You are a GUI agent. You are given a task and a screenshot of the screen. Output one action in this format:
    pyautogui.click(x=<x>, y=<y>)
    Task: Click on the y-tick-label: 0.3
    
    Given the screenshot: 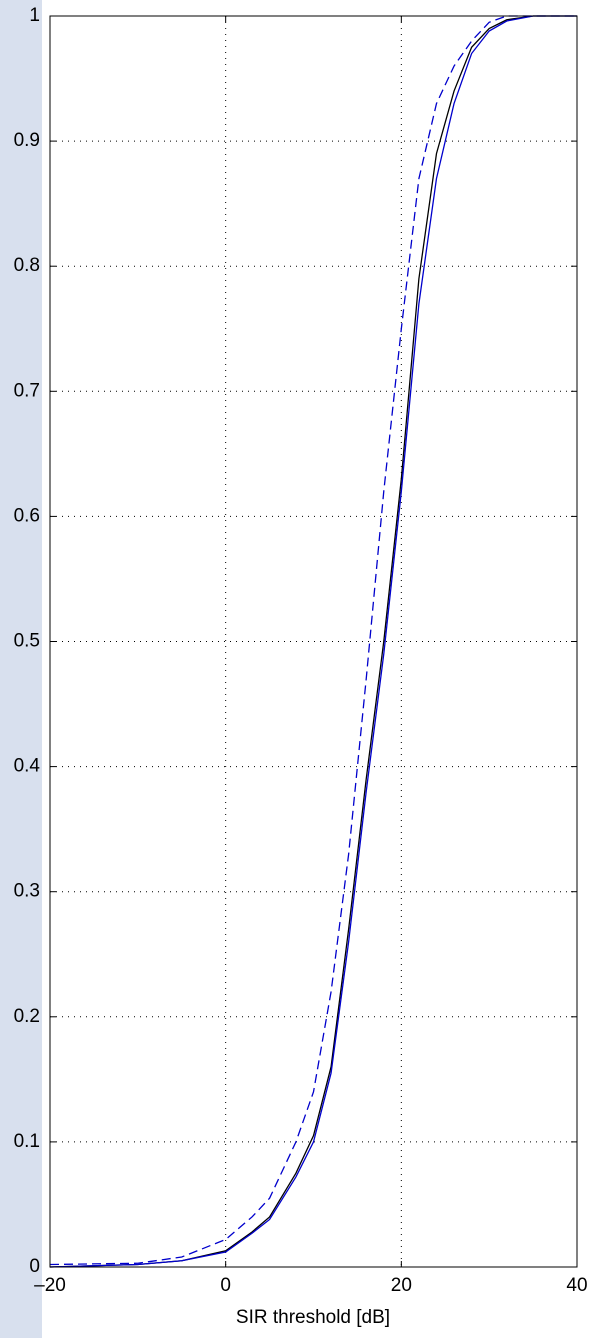 What is the action you would take?
    pyautogui.click(x=27, y=891)
    